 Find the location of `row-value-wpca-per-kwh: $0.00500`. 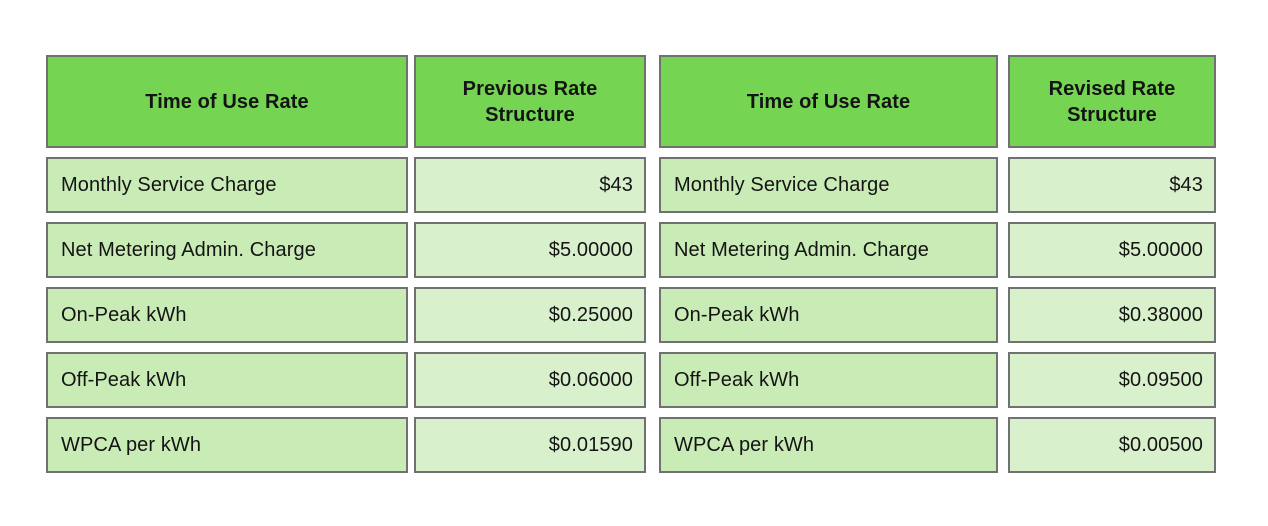

row-value-wpca-per-kwh: $0.00500 is located at coordinates (1112, 445).